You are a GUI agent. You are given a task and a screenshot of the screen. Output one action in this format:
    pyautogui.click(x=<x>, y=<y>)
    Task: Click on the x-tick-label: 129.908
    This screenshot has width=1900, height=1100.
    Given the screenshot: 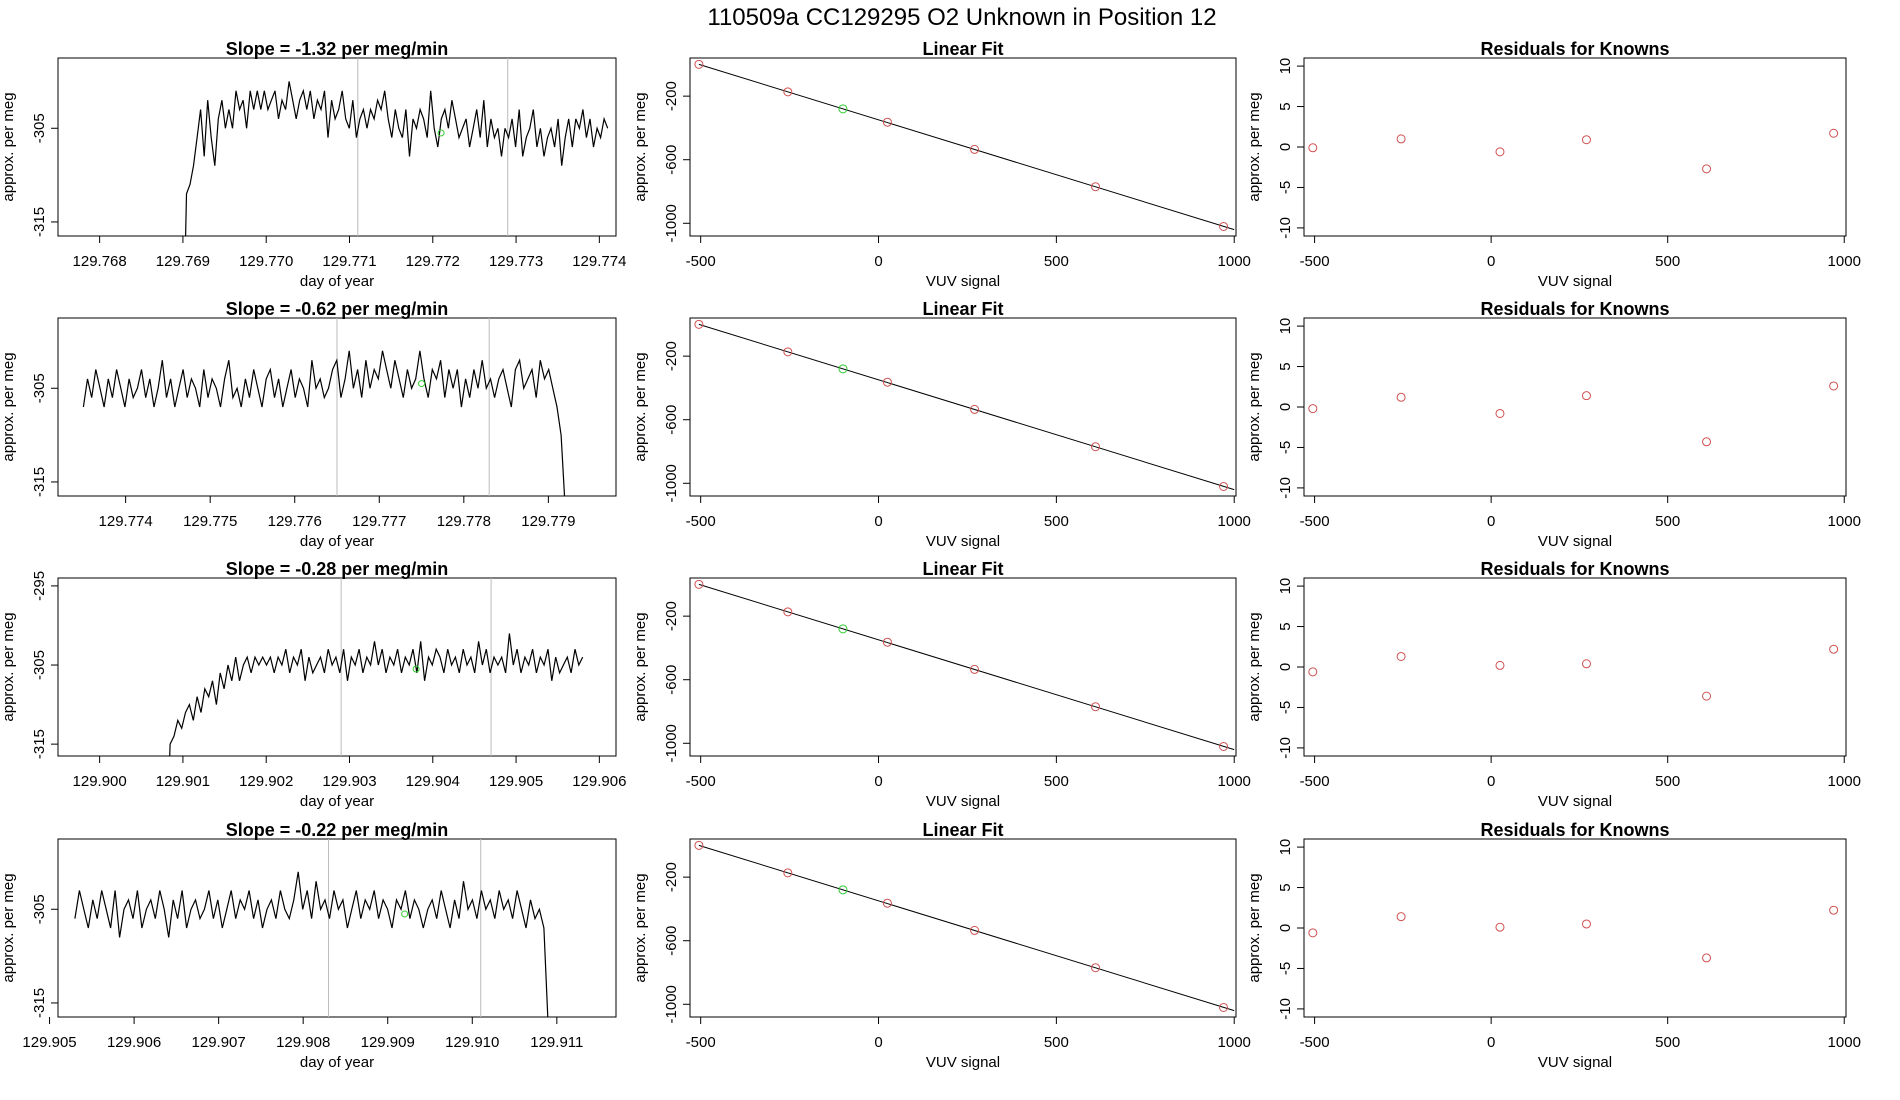 What is the action you would take?
    pyautogui.click(x=303, y=1042)
    